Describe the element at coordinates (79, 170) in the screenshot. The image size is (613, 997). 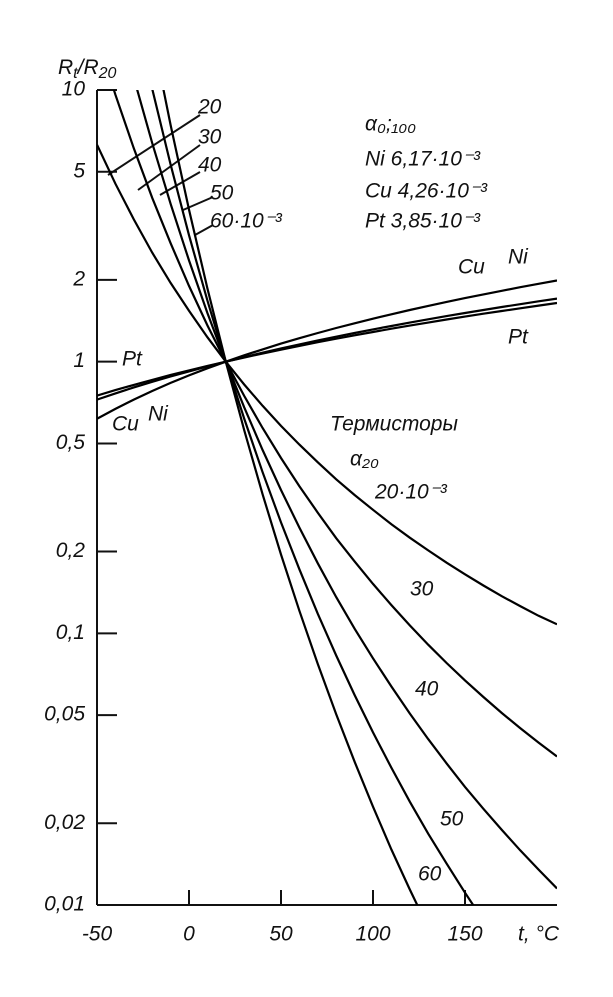
I see `y-tick-label: 5` at that location.